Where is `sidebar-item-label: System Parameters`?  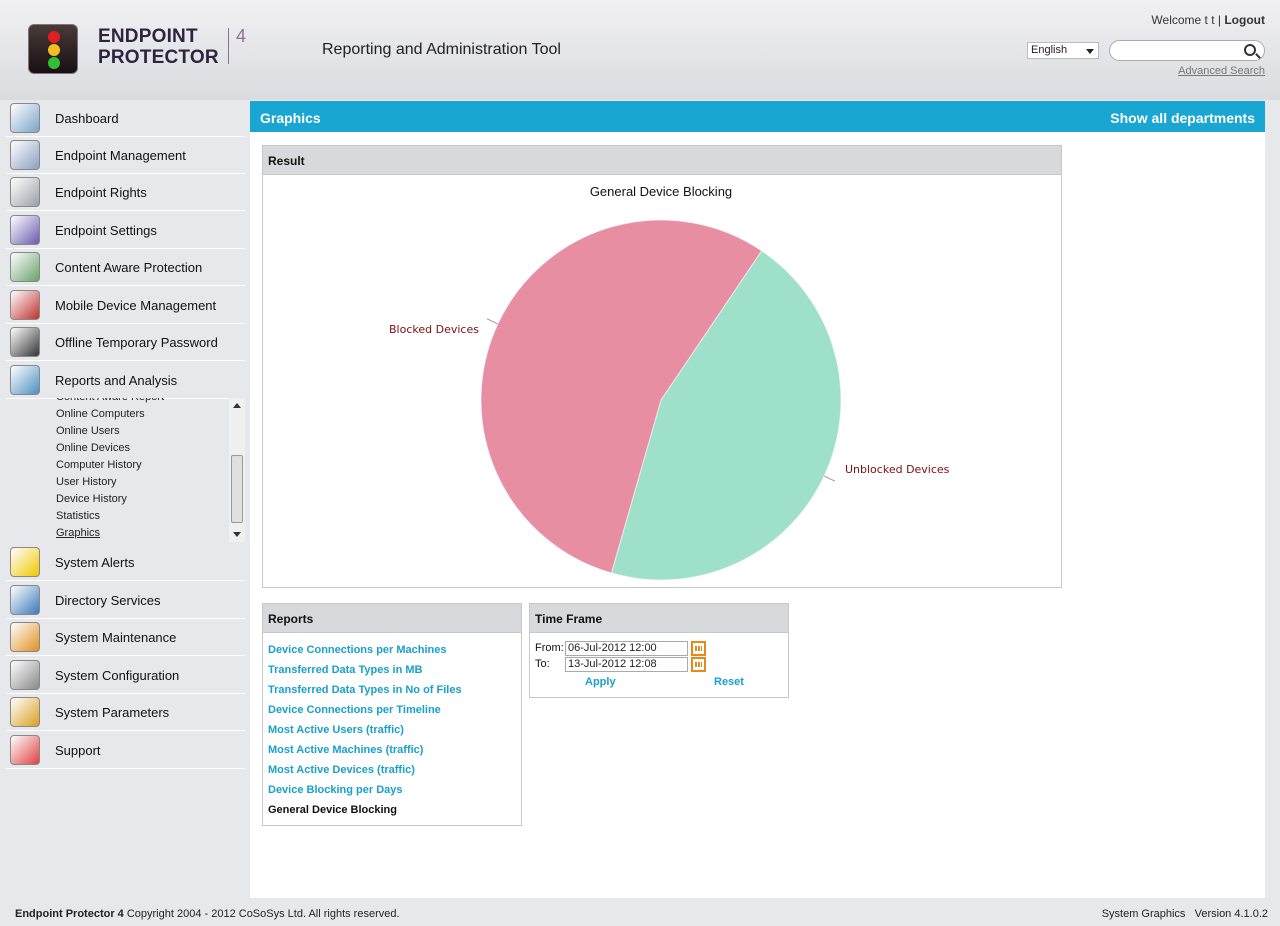
sidebar-item-label: System Parameters is located at coordinates (112, 712).